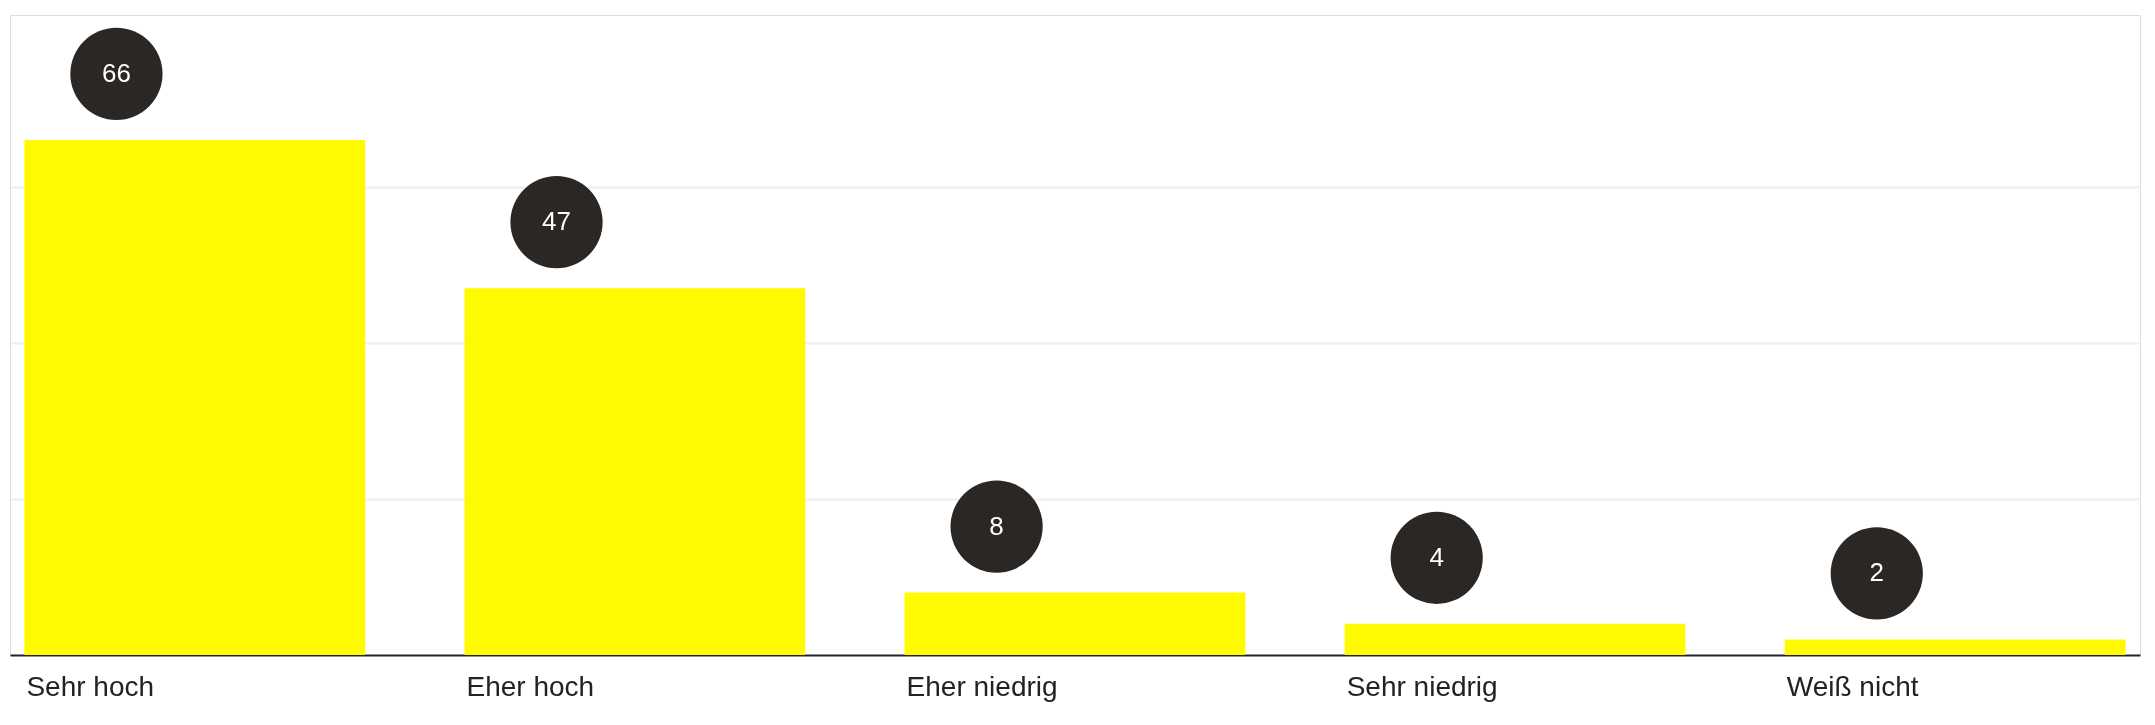 Image resolution: width=2155 pixels, height=725 pixels. What do you see at coordinates (116, 72) in the screenshot?
I see `data-label: 66` at bounding box center [116, 72].